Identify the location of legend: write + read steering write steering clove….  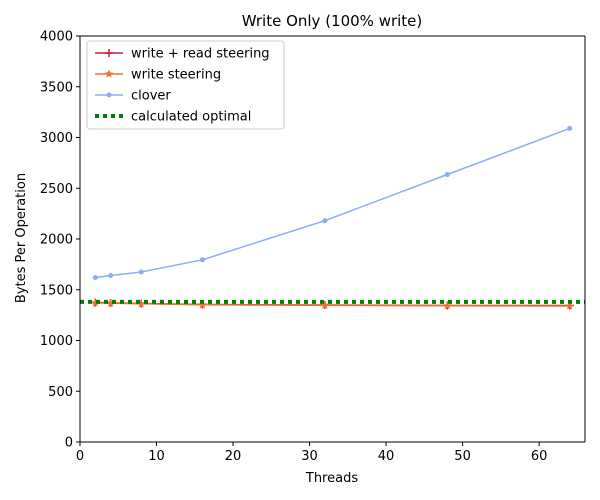
(185, 85).